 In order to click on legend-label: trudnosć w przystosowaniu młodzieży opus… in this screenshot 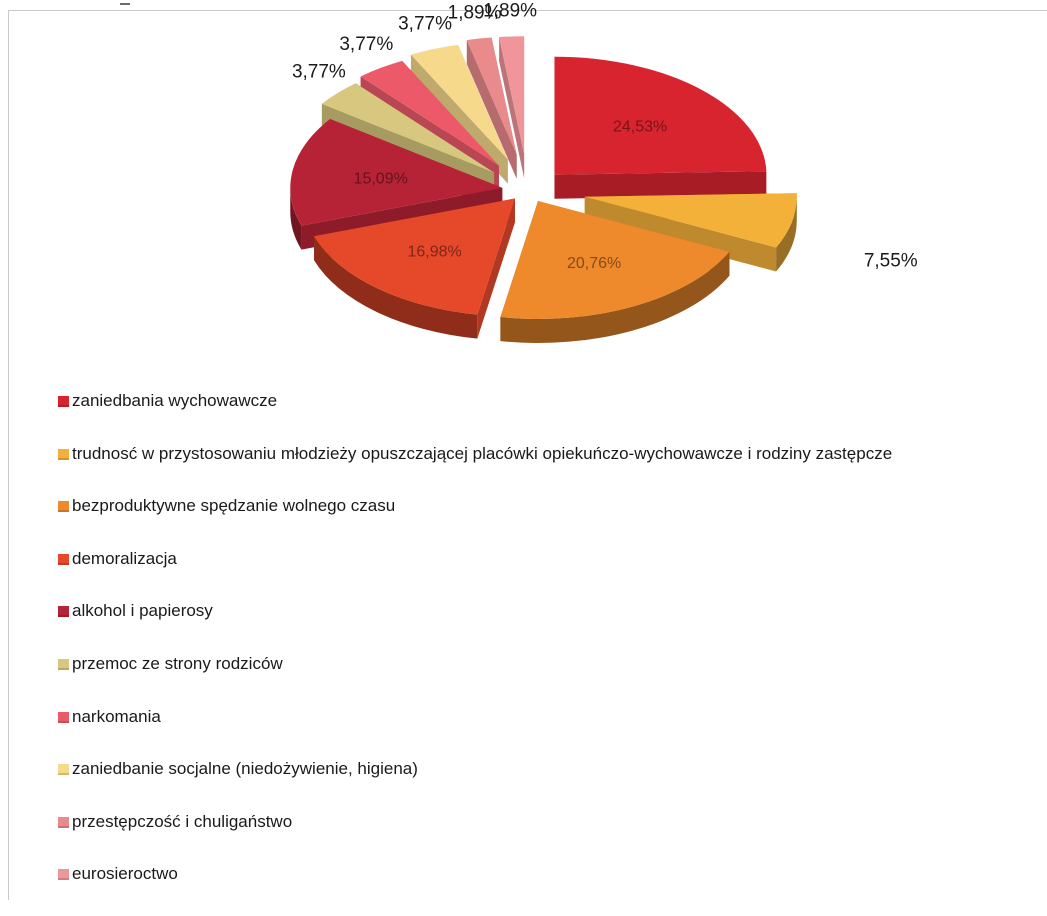, I will do `click(482, 453)`.